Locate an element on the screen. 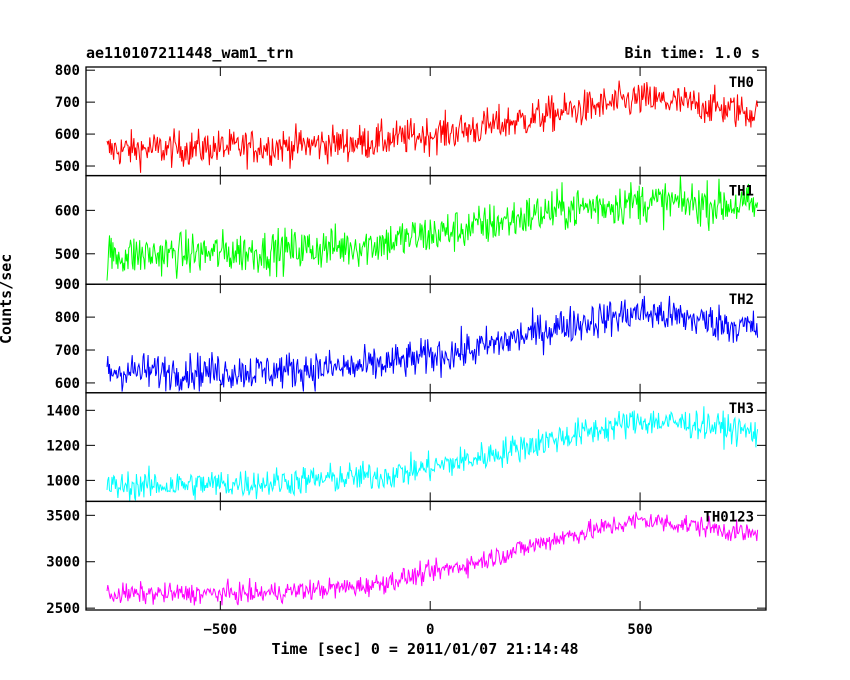 The width and height of the screenshot is (850, 680). y-axis-label: Counts/sec is located at coordinates (7, 298).